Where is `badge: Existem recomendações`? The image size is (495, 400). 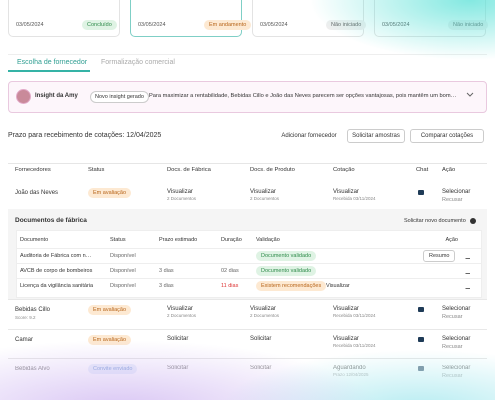
badge: Existem recomendações is located at coordinates (291, 286).